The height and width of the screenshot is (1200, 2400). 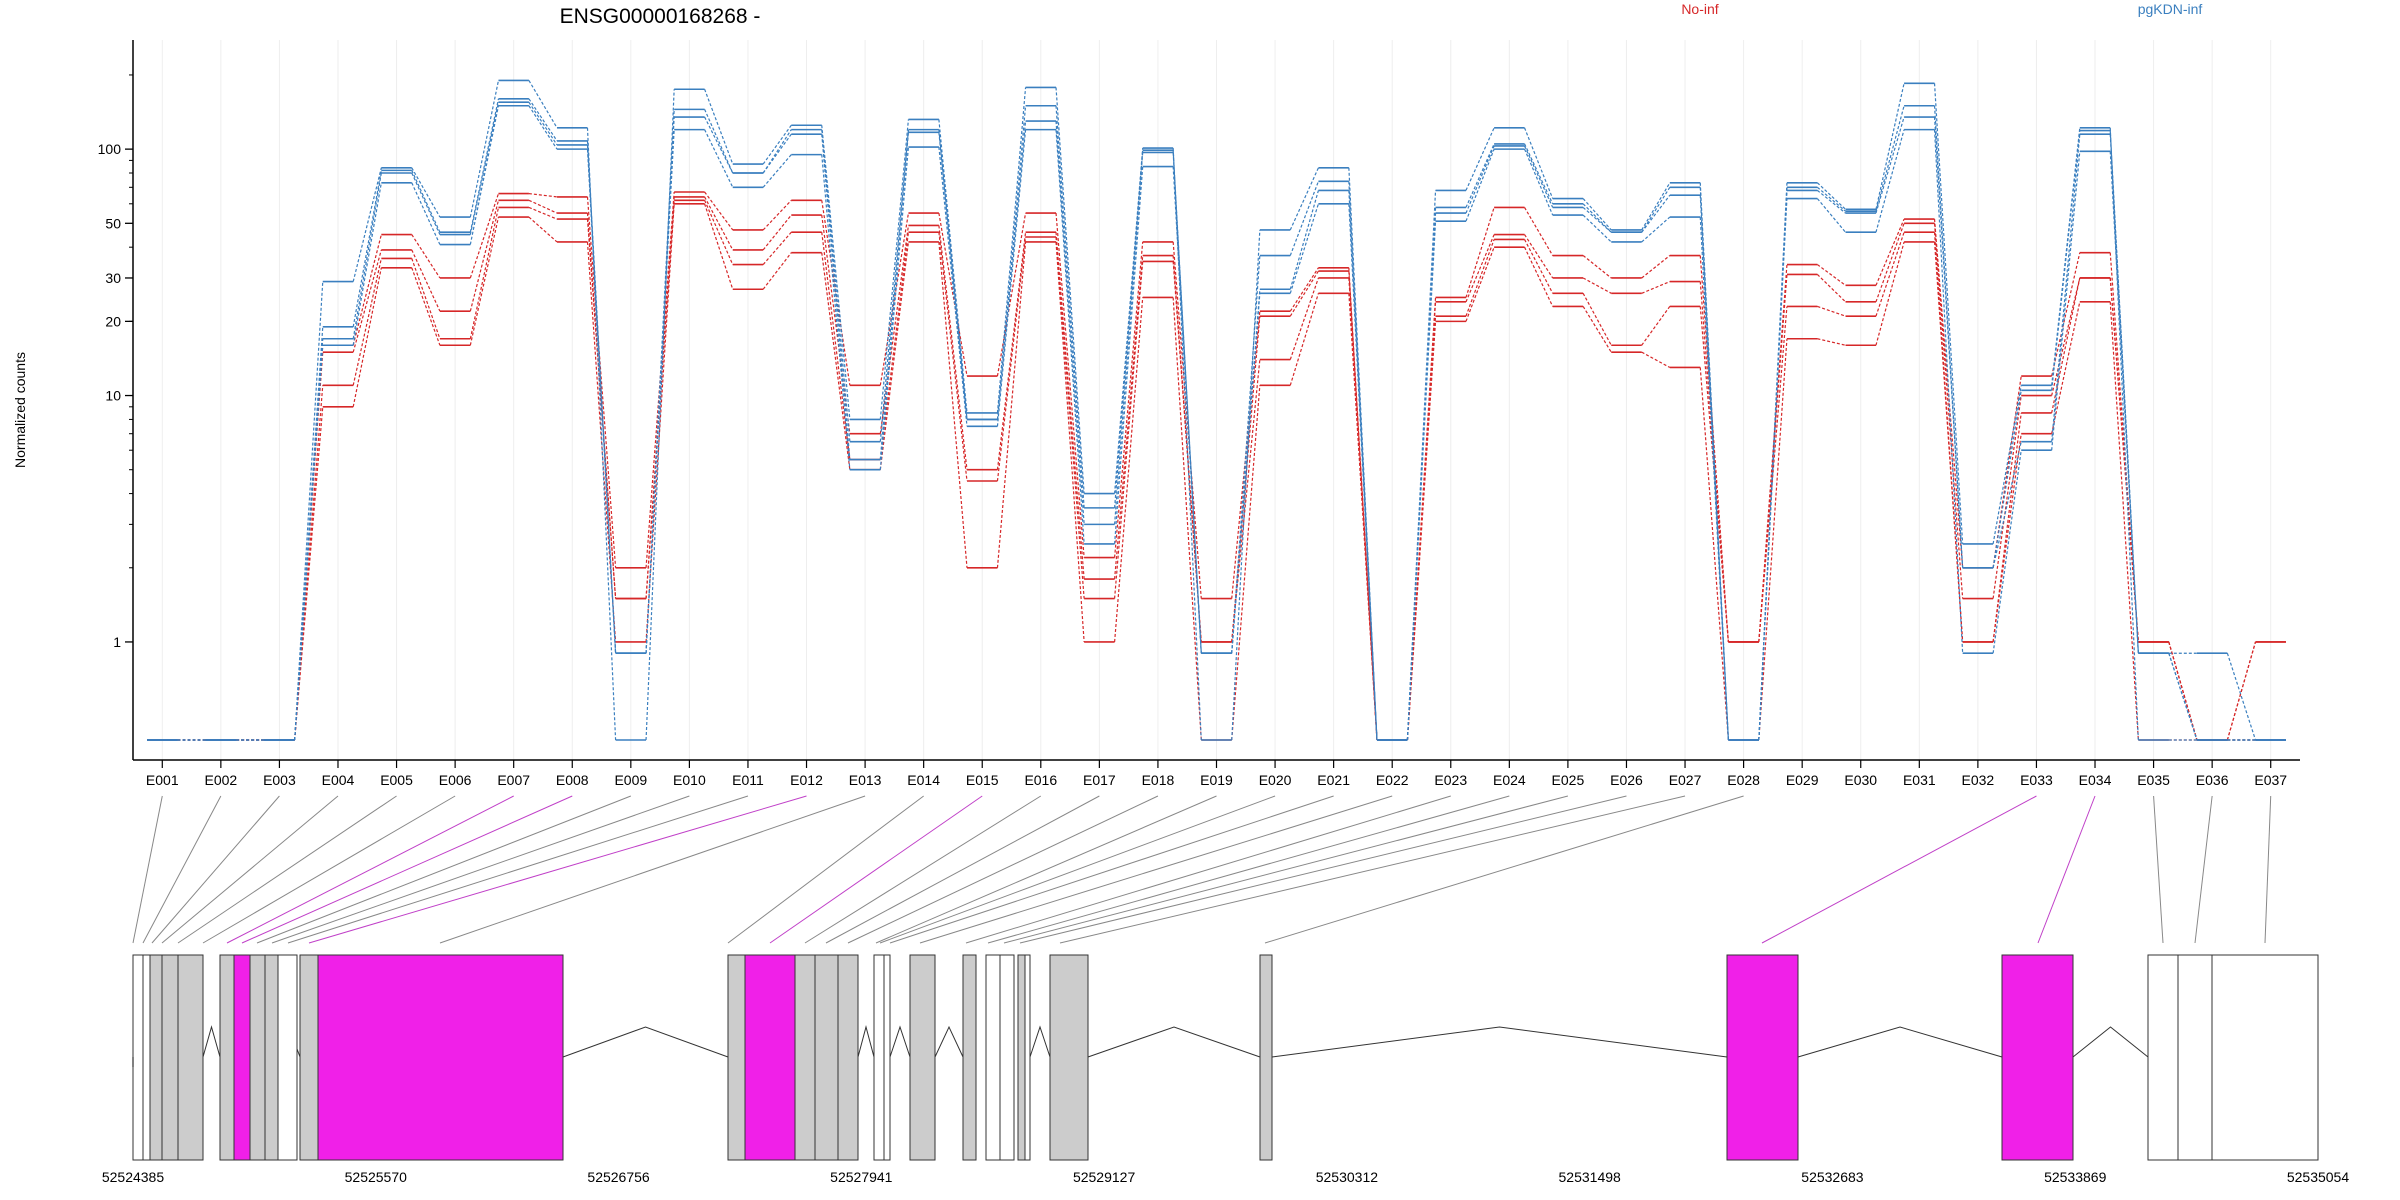 I want to click on y-tick-label: 100, so click(x=110, y=149).